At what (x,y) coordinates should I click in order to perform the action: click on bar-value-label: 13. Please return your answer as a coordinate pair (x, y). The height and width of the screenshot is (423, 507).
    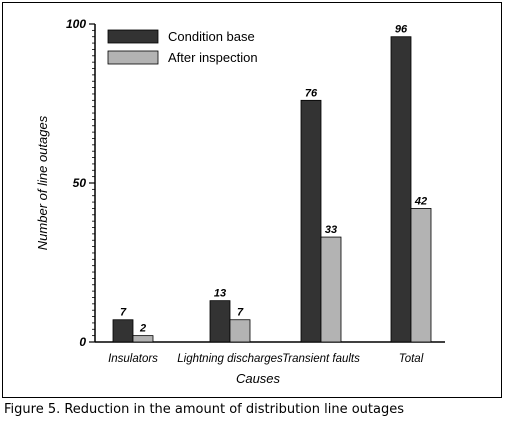
    Looking at the image, I should click on (220, 294).